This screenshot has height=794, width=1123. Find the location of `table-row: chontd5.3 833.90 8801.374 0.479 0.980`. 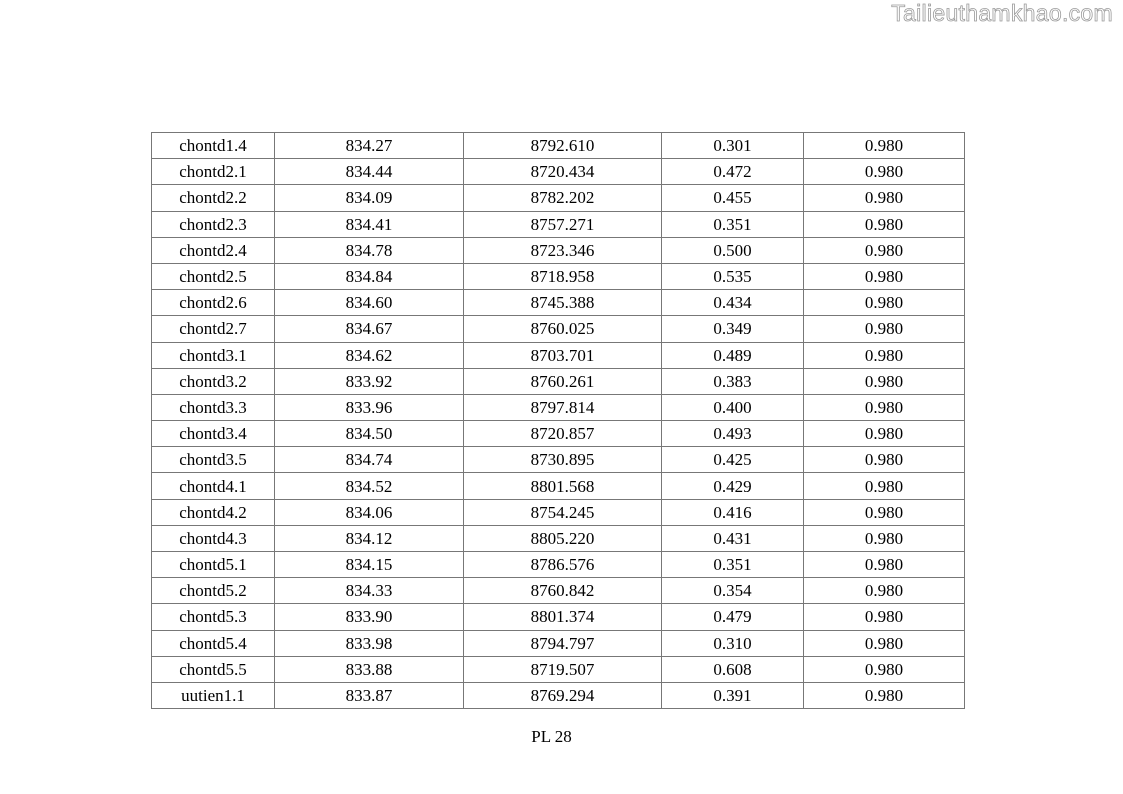

table-row: chontd5.3 833.90 8801.374 0.479 0.980 is located at coordinates (558, 617).